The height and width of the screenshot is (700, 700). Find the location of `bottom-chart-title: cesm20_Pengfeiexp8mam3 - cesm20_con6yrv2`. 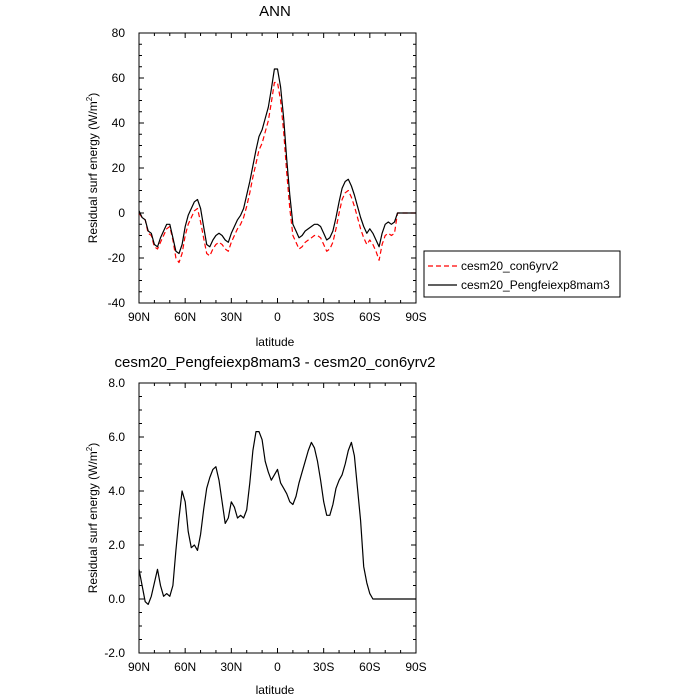

bottom-chart-title: cesm20_Pengfeiexp8mam3 - cesm20_con6yrv2 is located at coordinates (275, 362).